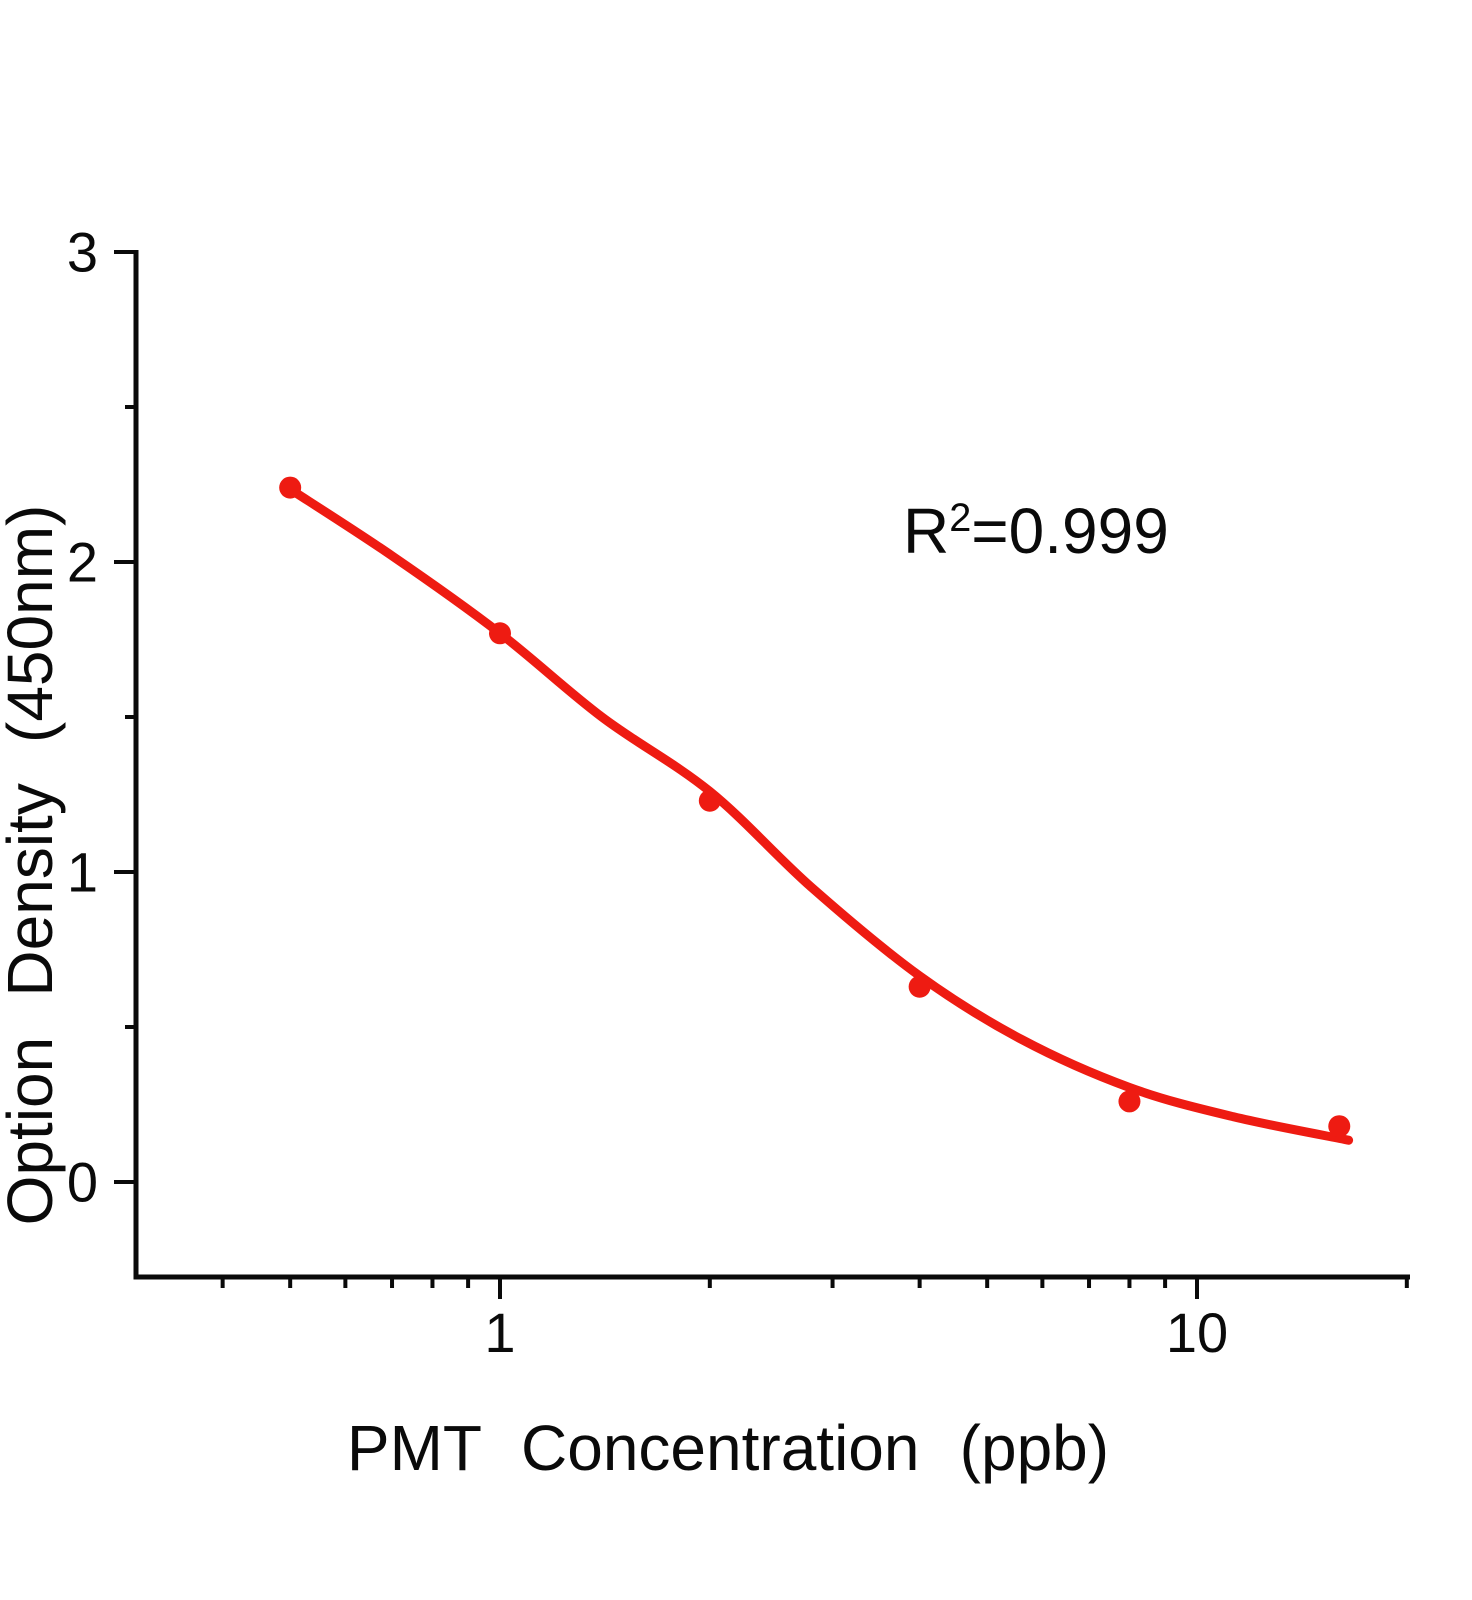 This screenshot has width=1472, height=1600. I want to click on r-squared-base: R, so click(926, 531).